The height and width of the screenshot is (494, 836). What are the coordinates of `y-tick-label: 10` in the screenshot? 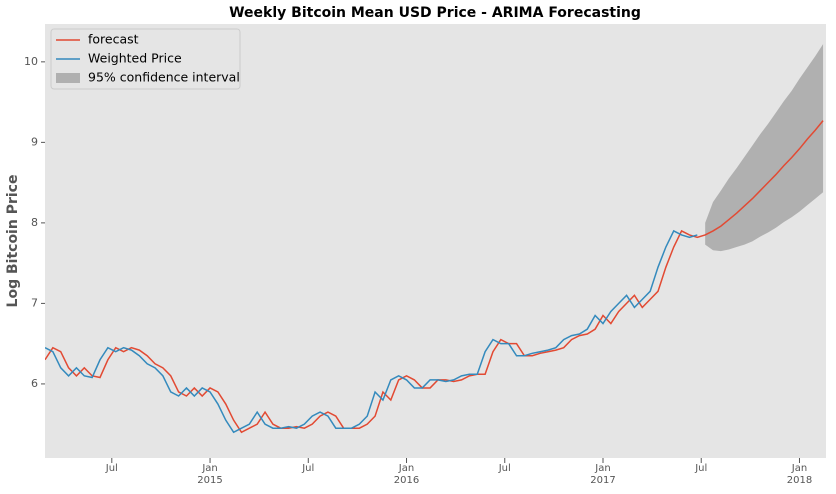 It's located at (31, 61).